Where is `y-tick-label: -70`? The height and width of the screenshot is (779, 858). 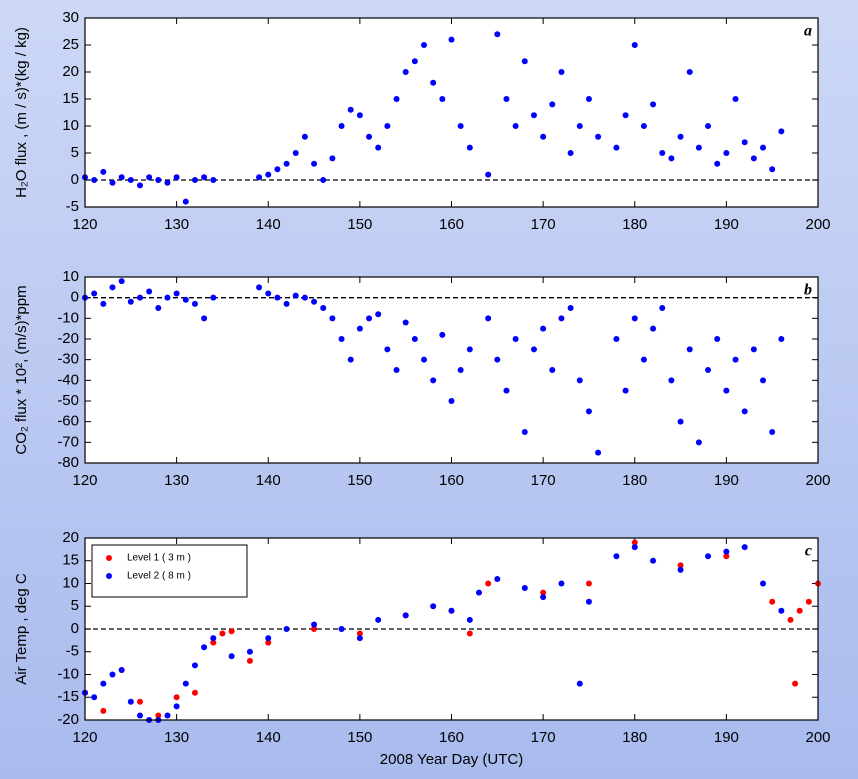 y-tick-label: -70 is located at coordinates (68, 441).